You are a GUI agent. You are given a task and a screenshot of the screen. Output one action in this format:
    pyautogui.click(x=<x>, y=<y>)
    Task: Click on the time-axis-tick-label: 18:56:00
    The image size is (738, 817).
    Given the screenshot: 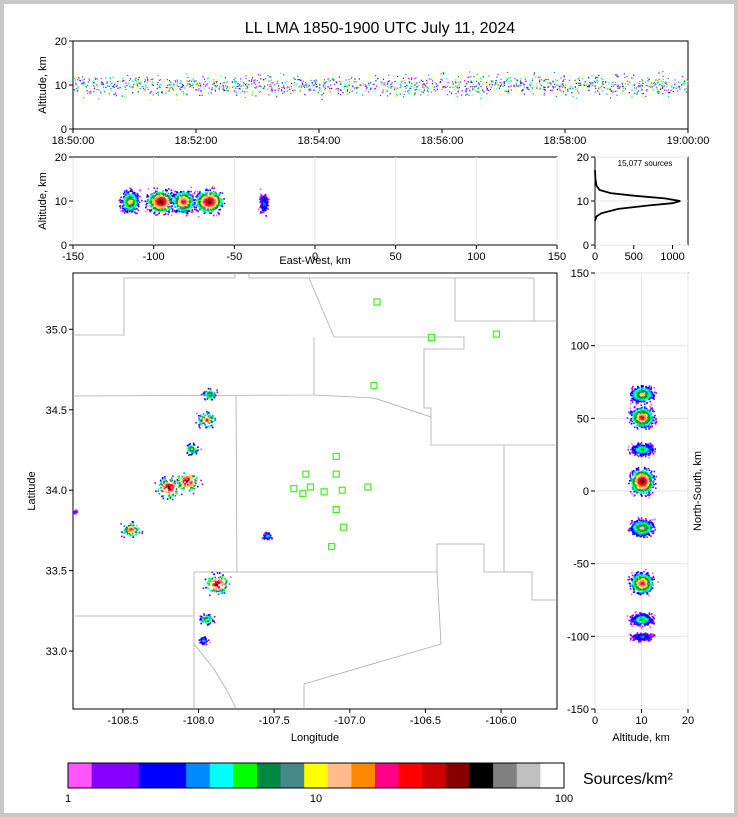 What is the action you would take?
    pyautogui.click(x=442, y=141)
    